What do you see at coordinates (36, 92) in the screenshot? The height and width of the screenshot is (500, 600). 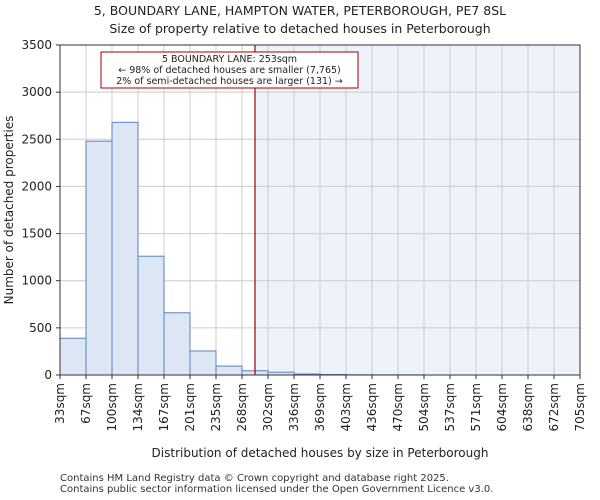 I see `y-tick-label: 3000` at bounding box center [36, 92].